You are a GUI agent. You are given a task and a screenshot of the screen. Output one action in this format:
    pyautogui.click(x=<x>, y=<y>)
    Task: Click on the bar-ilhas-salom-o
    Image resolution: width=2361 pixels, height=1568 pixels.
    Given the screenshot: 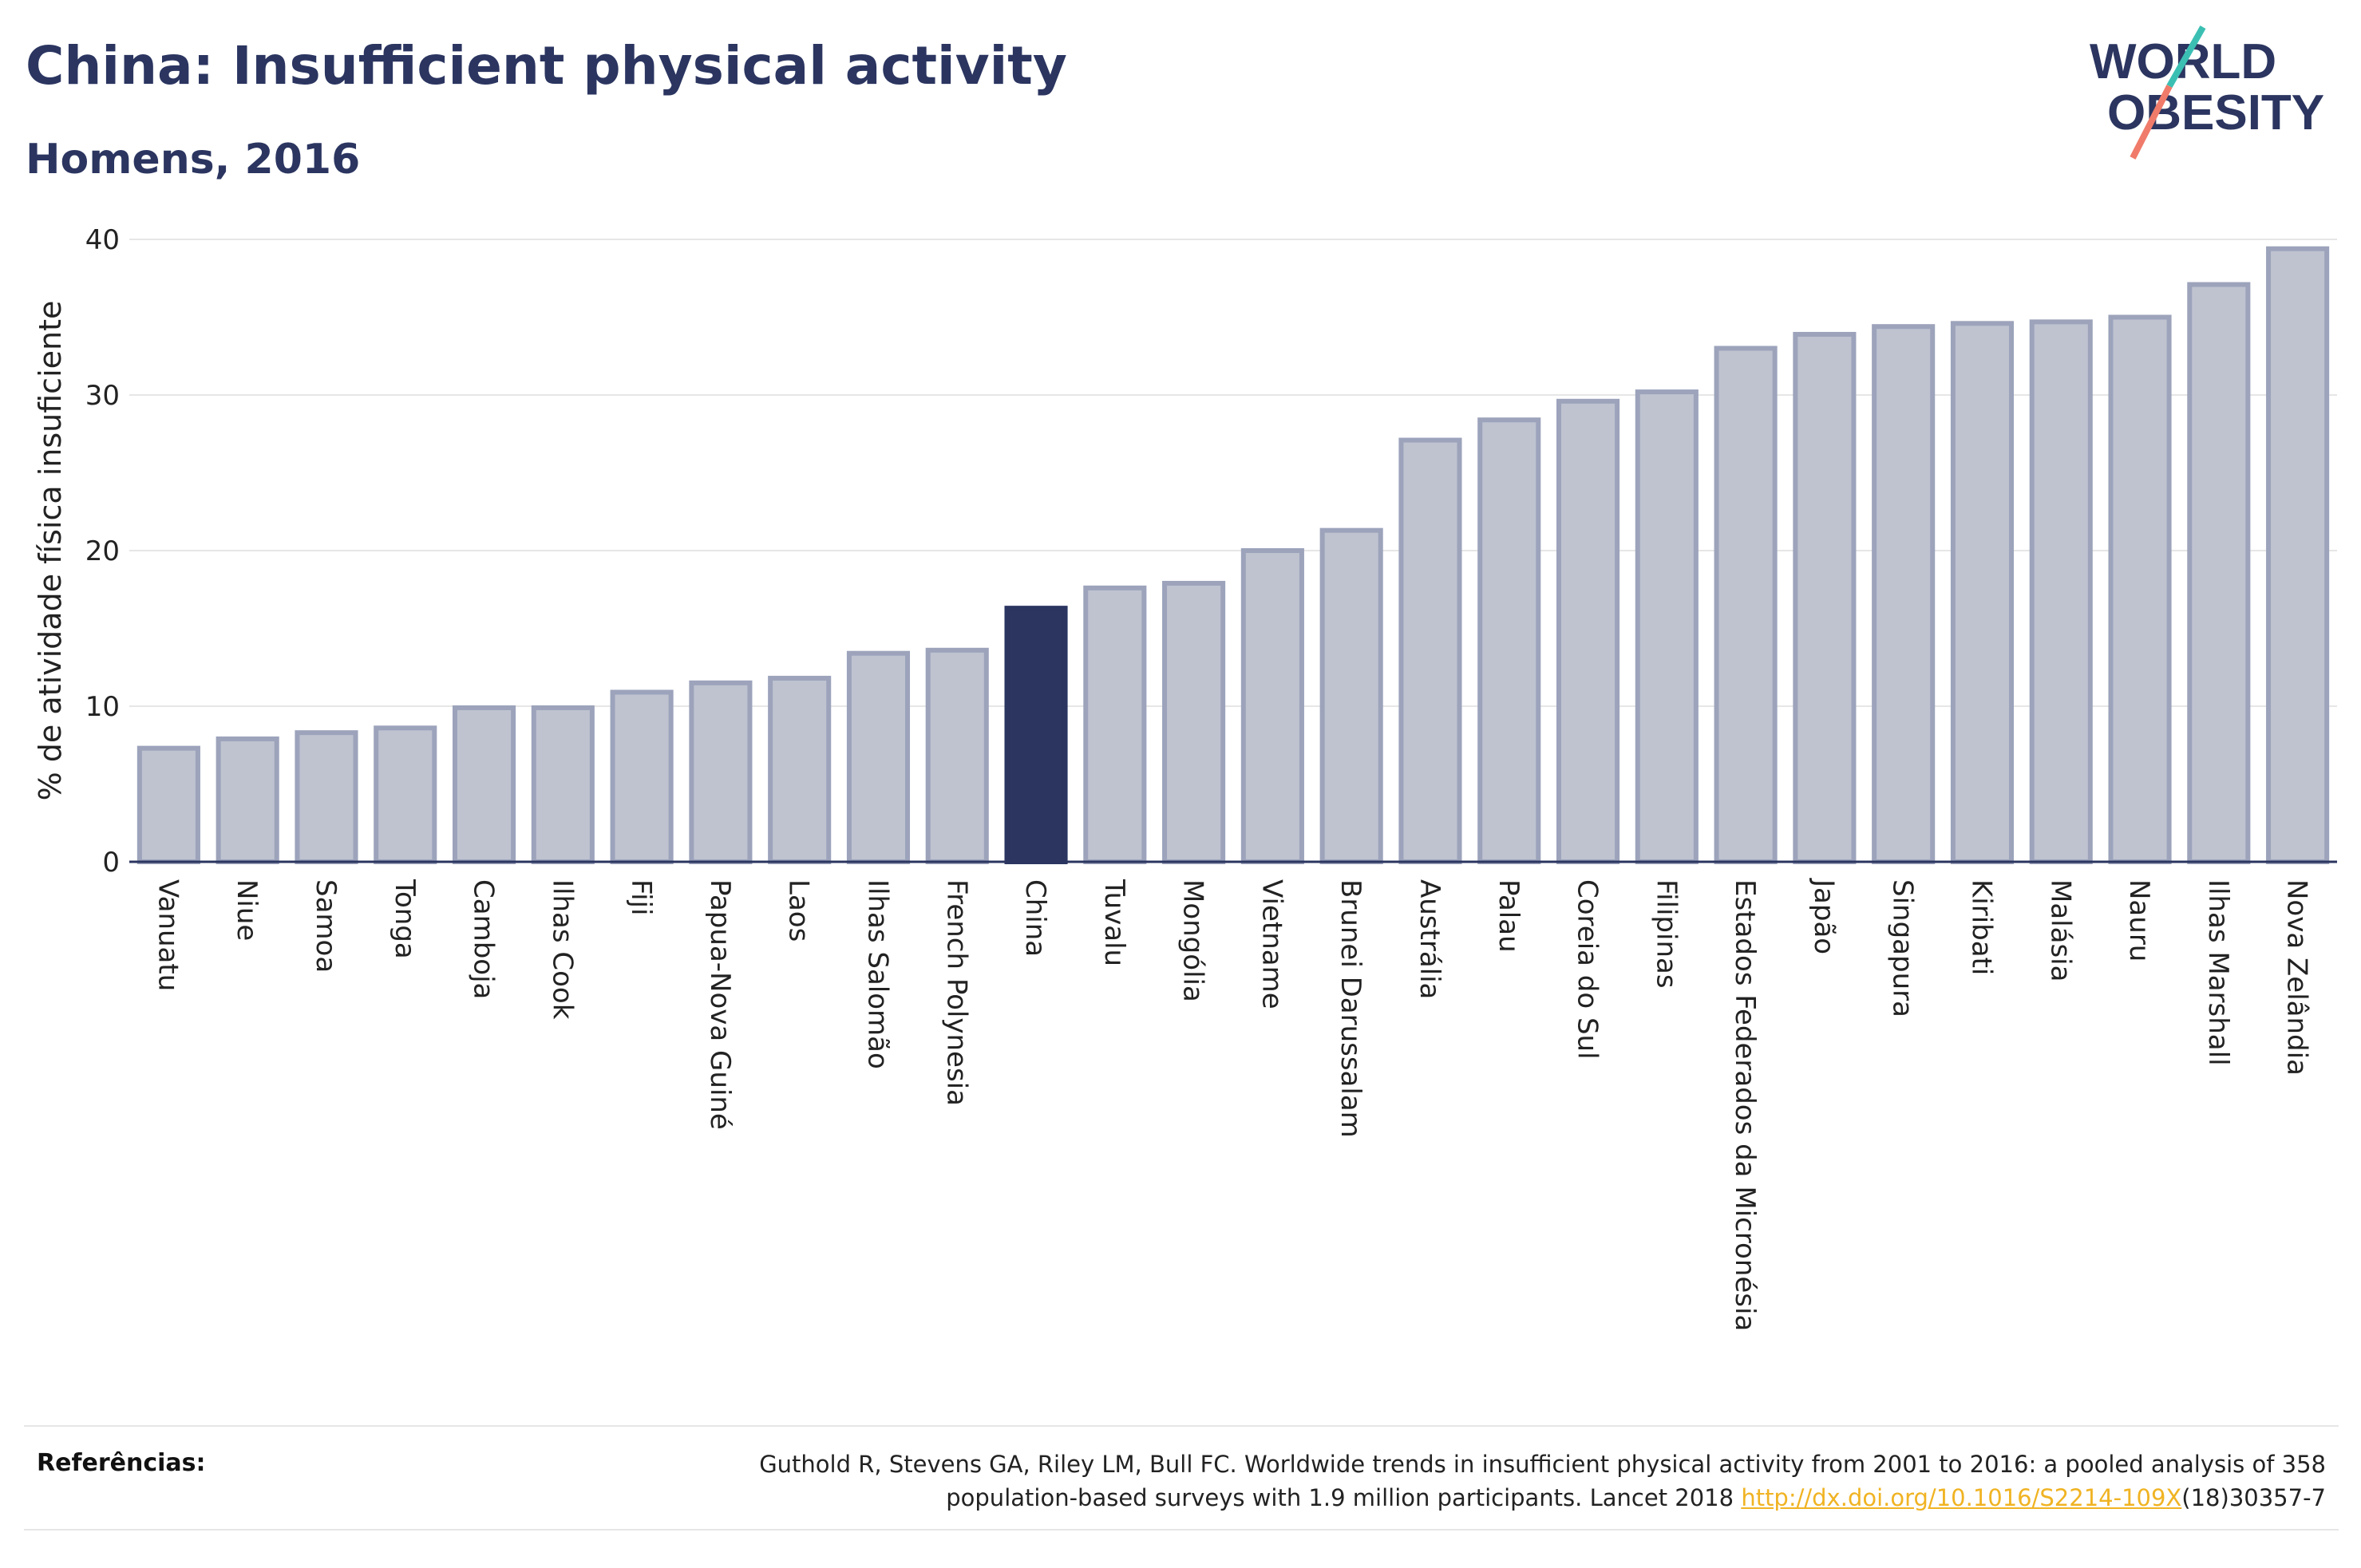 What is the action you would take?
    pyautogui.click(x=878, y=757)
    